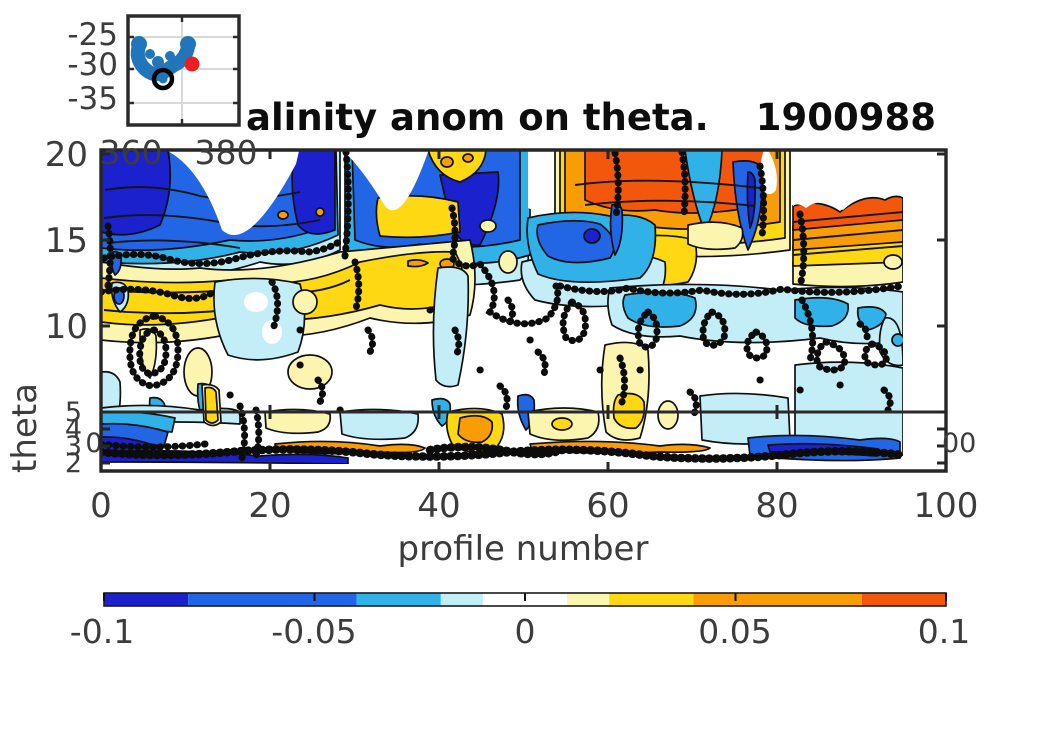 The width and height of the screenshot is (1050, 750). I want to click on y-tick-15: 15, so click(66, 241).